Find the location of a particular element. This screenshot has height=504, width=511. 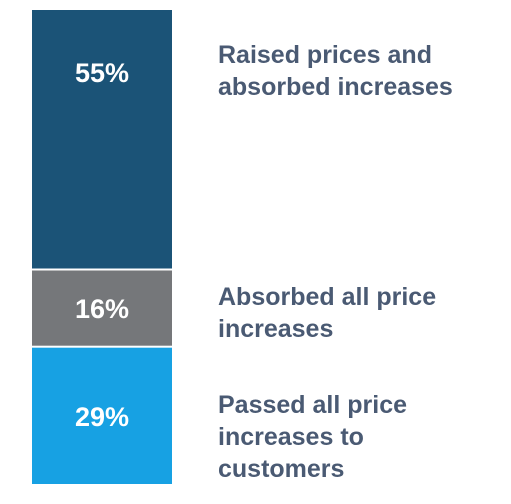

category-label-55-percent: Raised prices and absorbed increases is located at coordinates (335, 71).